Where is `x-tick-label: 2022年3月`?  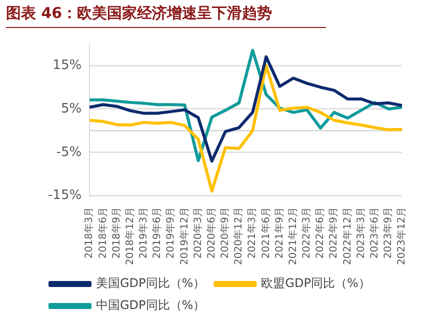
x-tick-label: 2022年3月 is located at coordinates (306, 232).